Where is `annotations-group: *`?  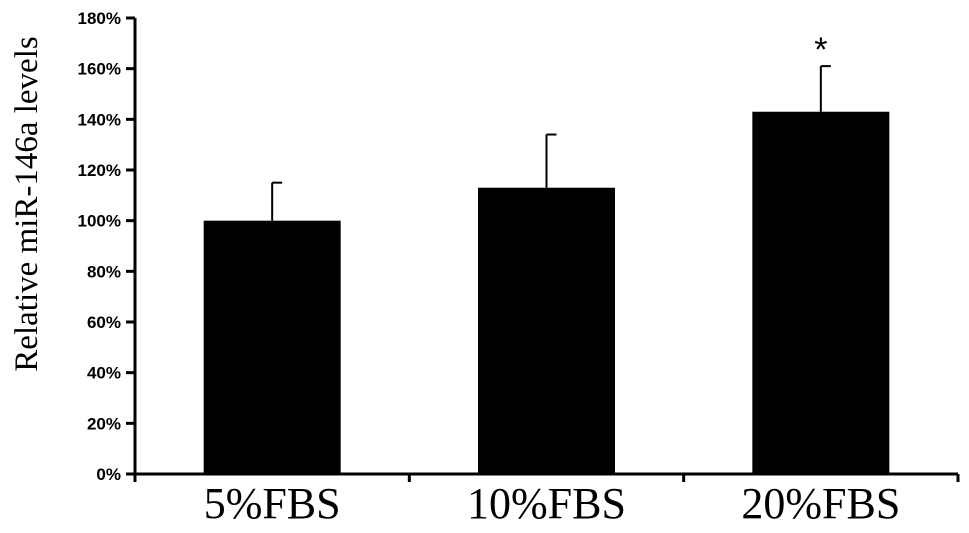
annotations-group: * is located at coordinates (820, 50).